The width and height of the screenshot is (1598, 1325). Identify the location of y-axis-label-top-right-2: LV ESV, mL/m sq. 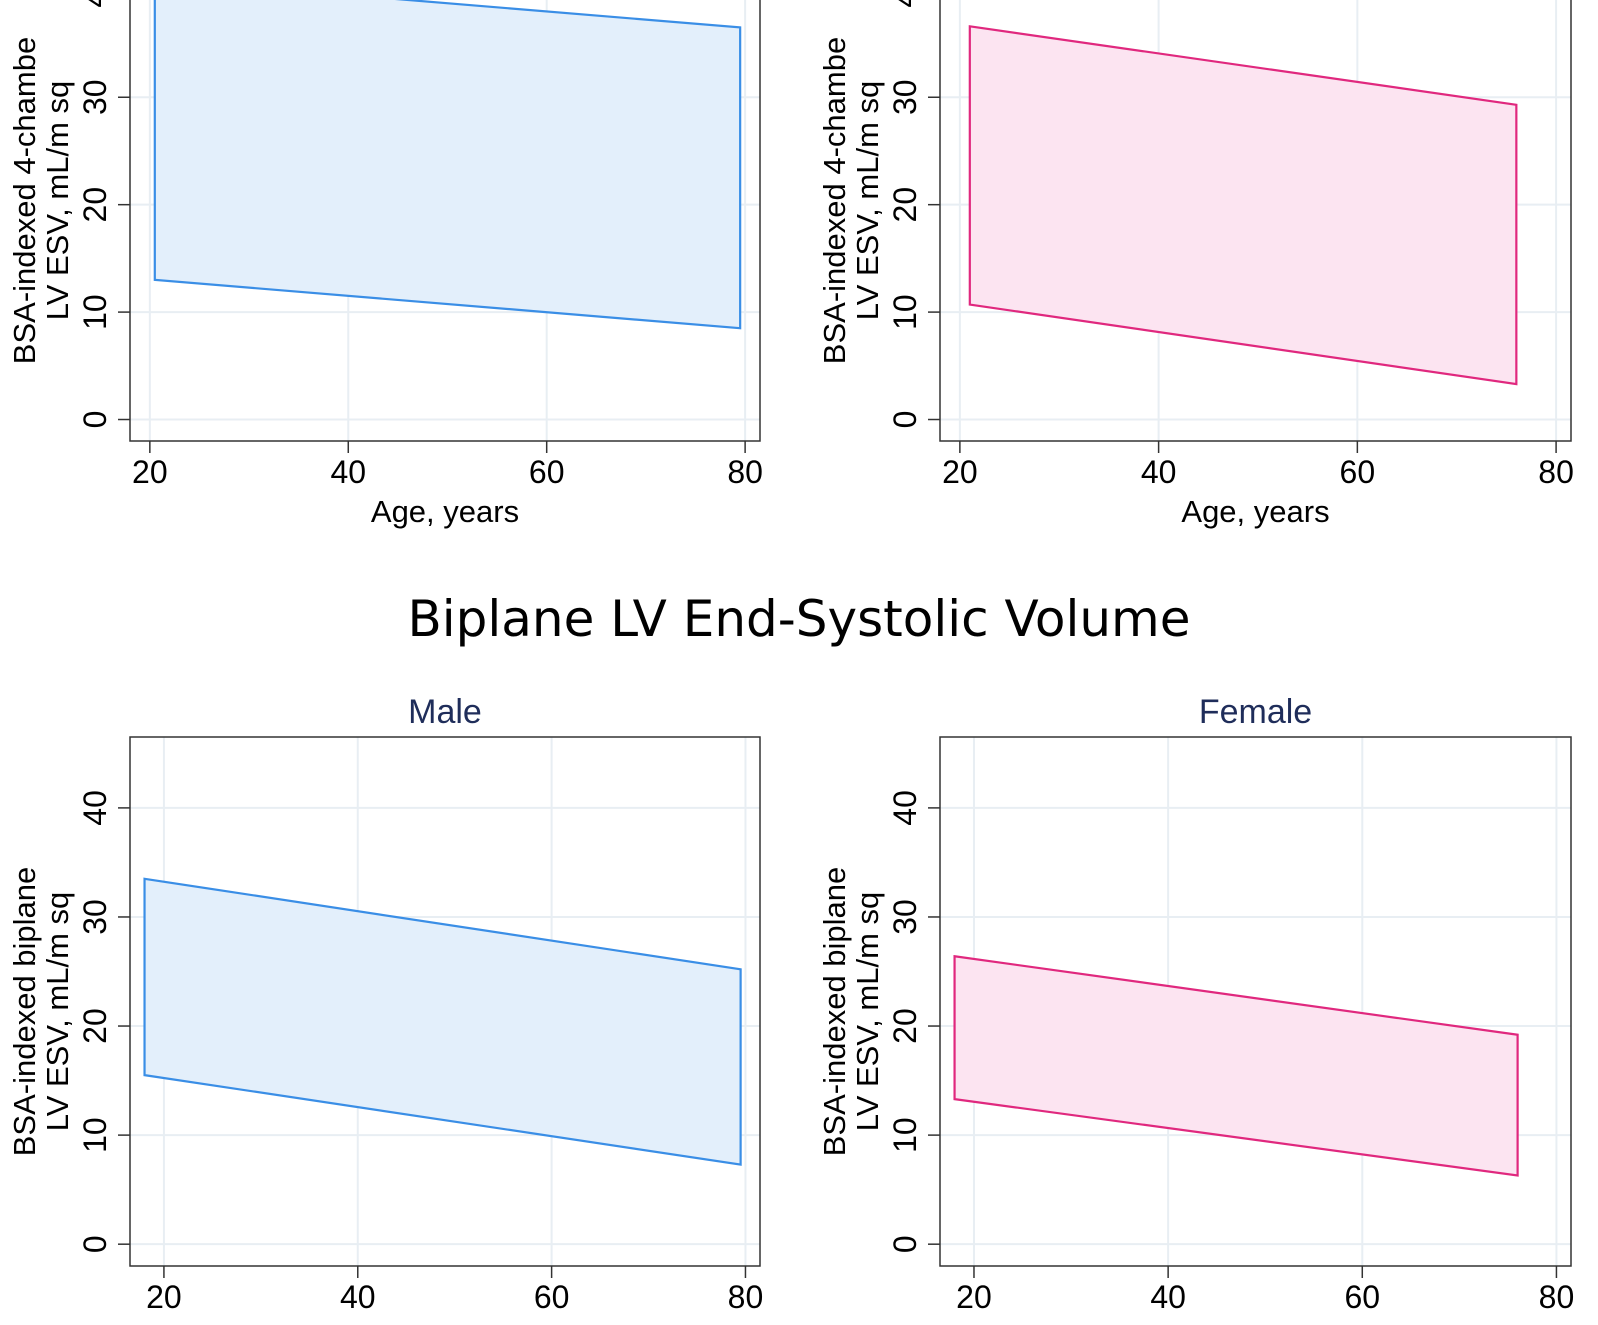
(867, 201).